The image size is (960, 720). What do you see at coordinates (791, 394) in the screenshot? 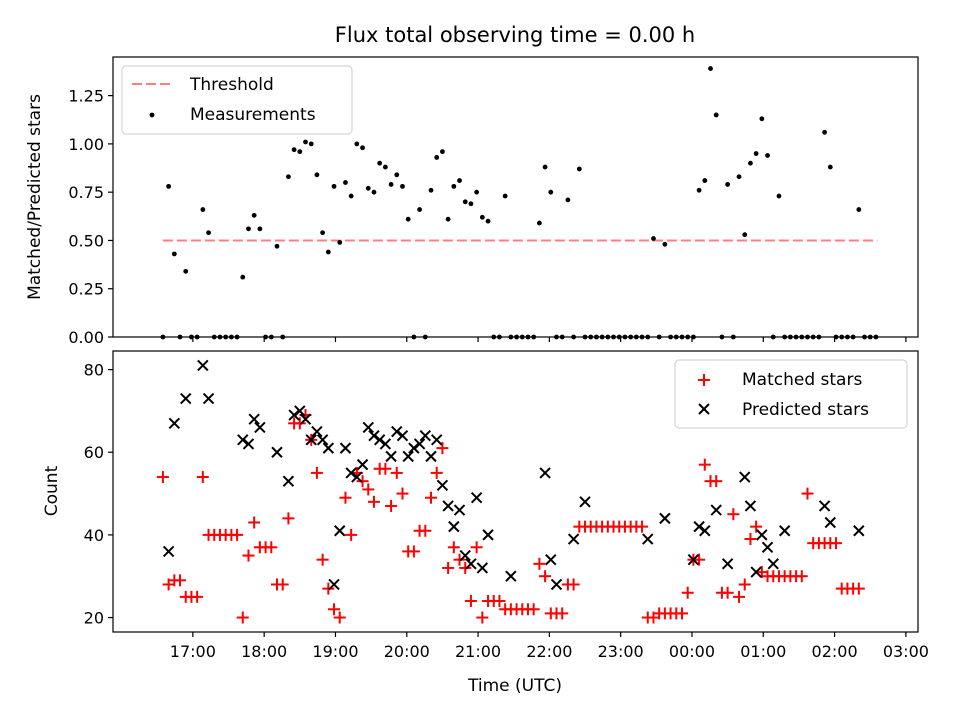
I see `bottom-legend: Matched stars Predicted stars` at bounding box center [791, 394].